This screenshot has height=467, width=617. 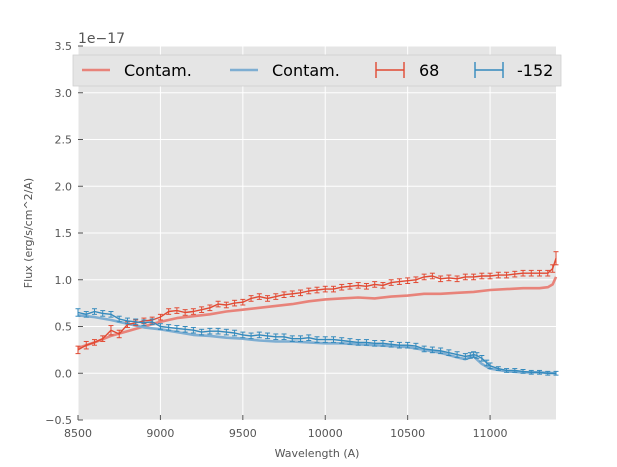 What do you see at coordinates (407, 433) in the screenshot?
I see `x-tick-label: 10500` at bounding box center [407, 433].